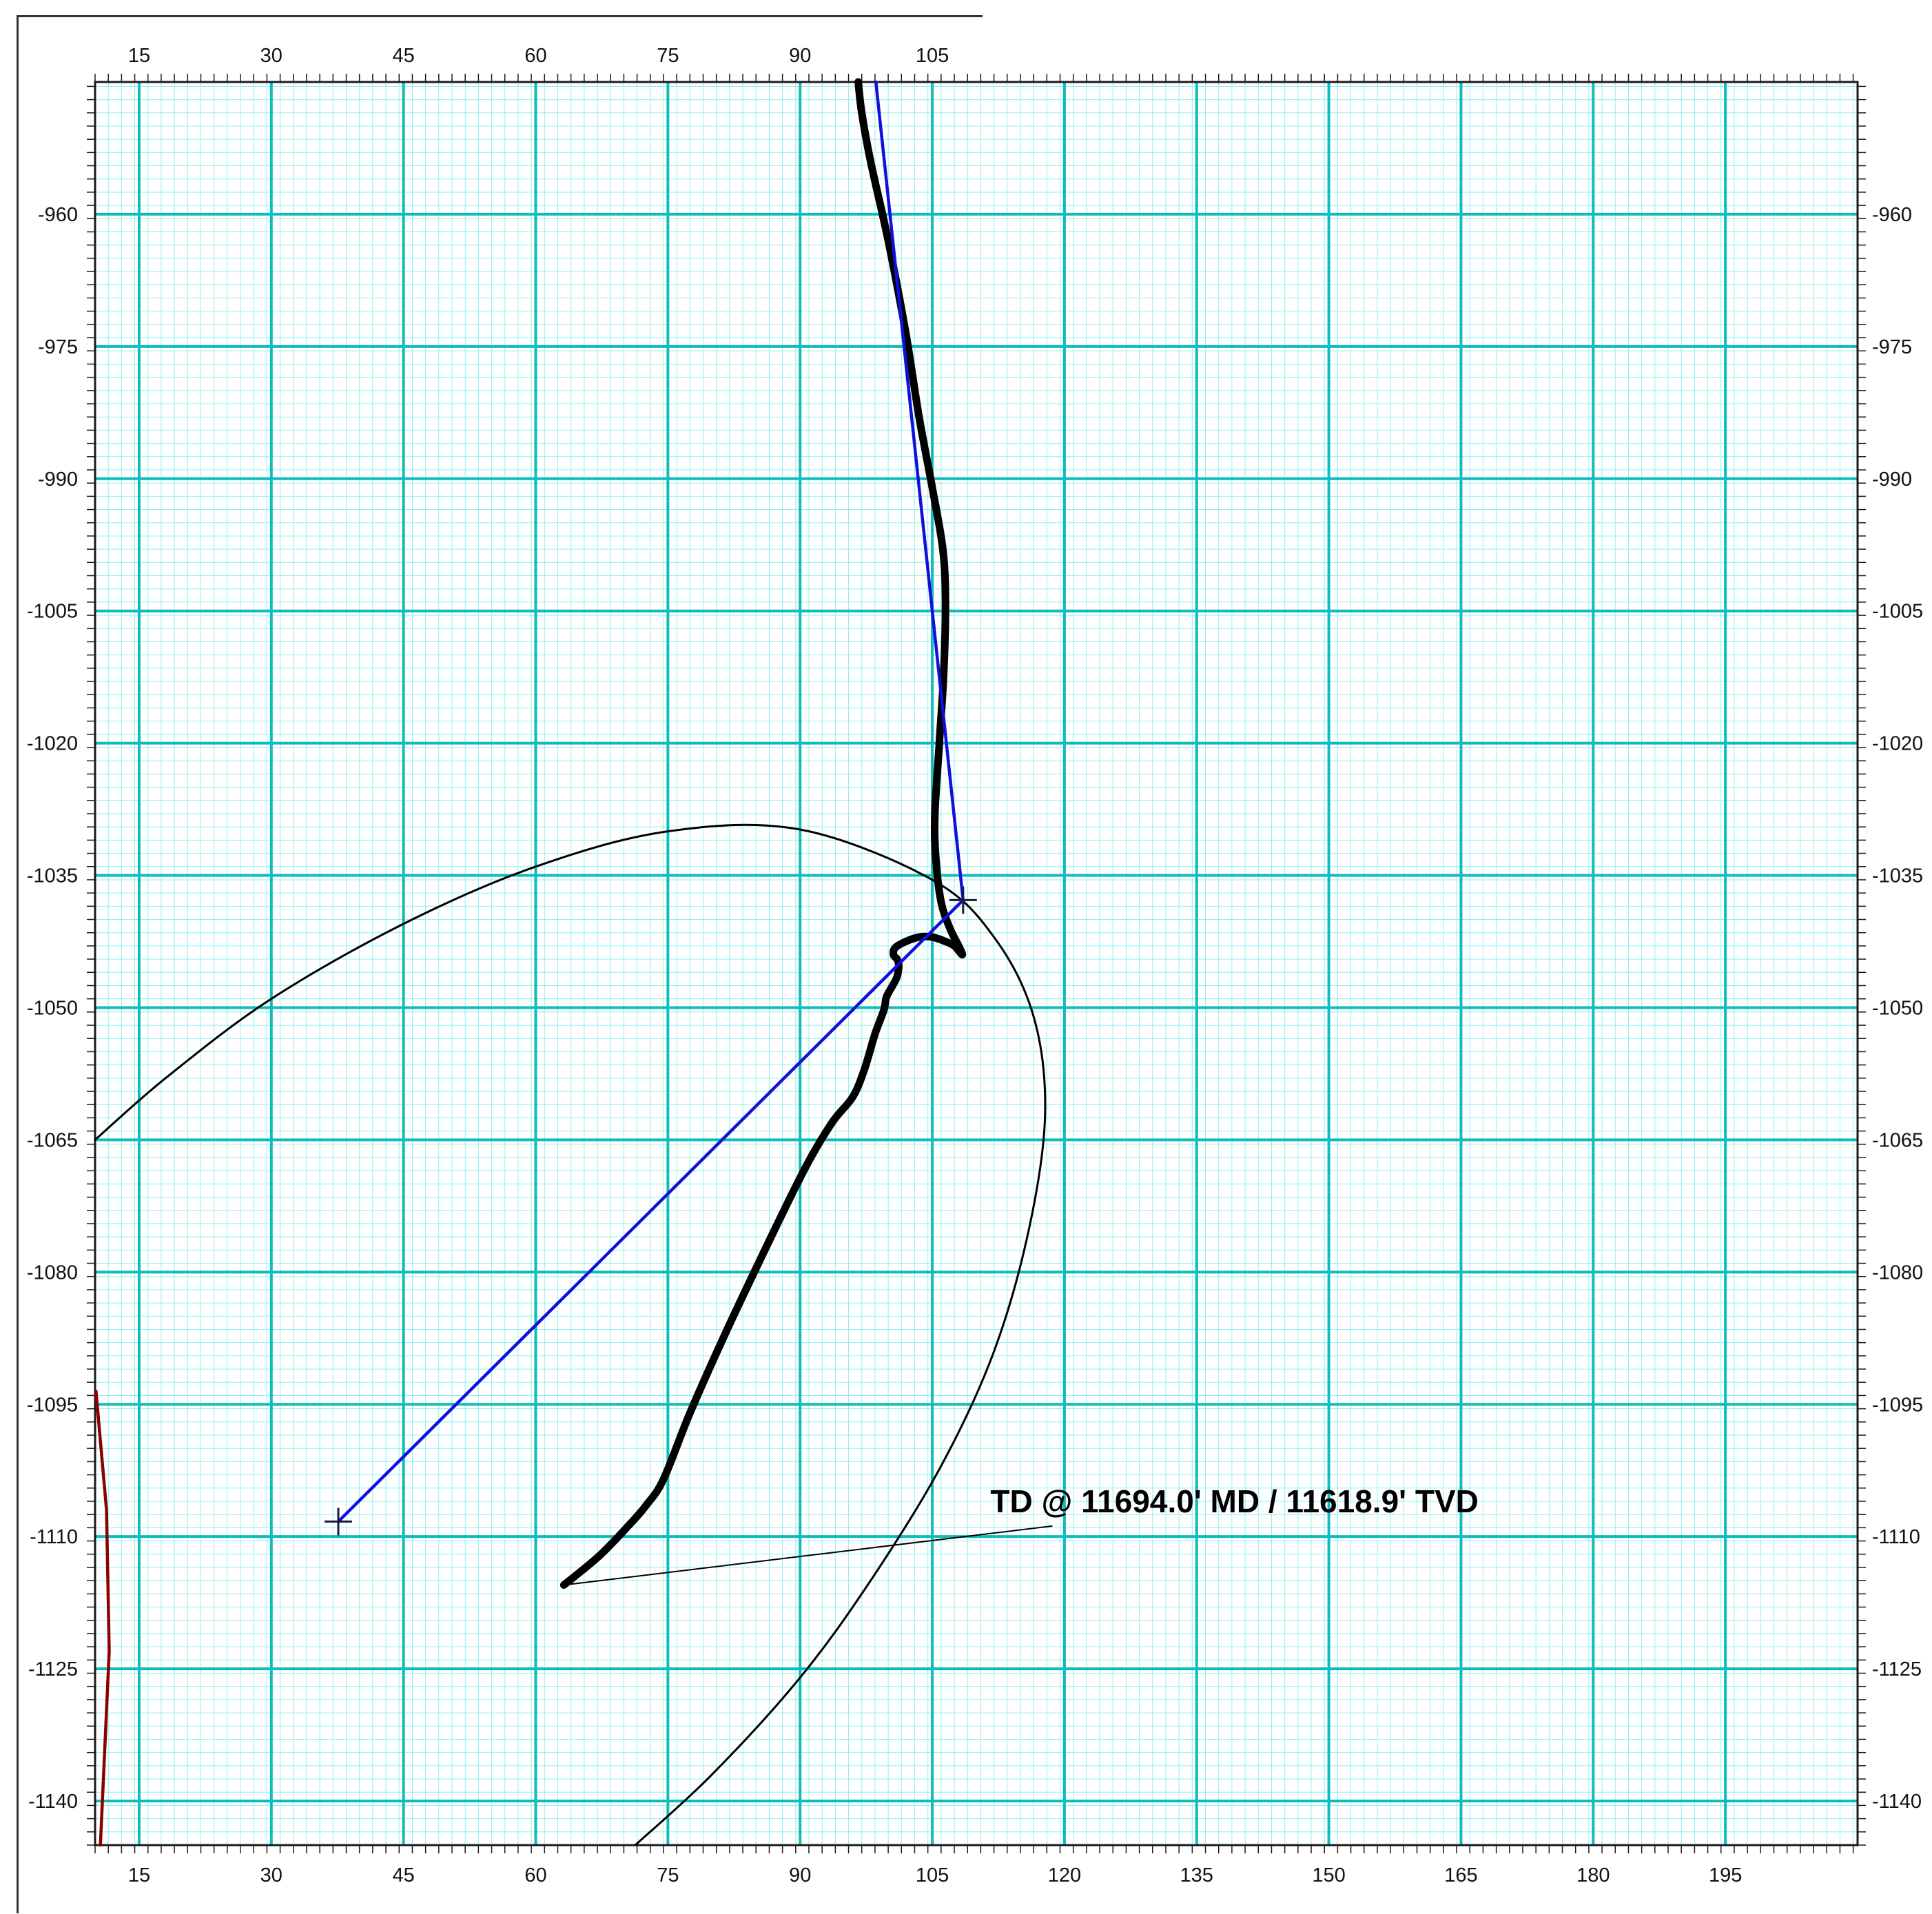 The height and width of the screenshot is (1914, 1932). What do you see at coordinates (1328, 1875) in the screenshot?
I see `x-tick-label-bottom: 150` at bounding box center [1328, 1875].